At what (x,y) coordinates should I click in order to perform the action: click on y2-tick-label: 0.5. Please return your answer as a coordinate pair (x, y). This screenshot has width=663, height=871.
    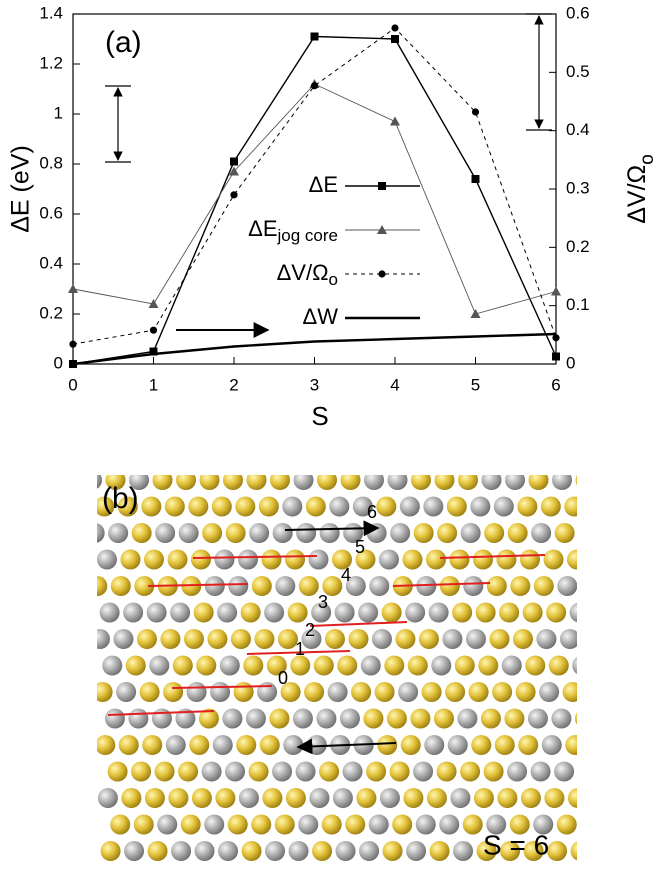
    Looking at the image, I should click on (578, 71).